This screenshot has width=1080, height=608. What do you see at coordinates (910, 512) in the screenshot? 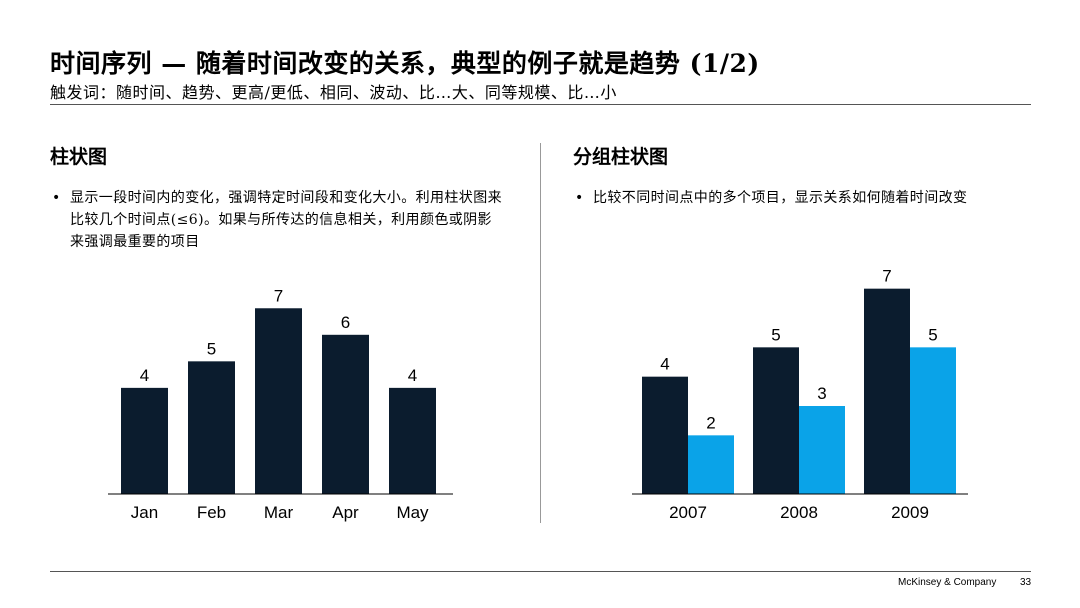
I see `x-tick-label: 2009` at bounding box center [910, 512].